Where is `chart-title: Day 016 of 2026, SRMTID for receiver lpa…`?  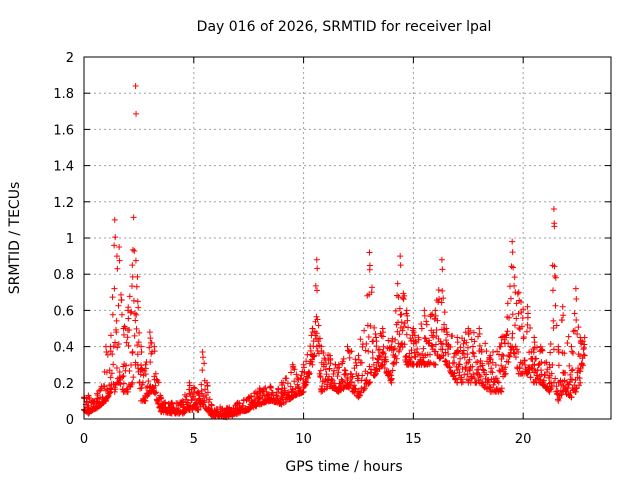
chart-title: Day 016 of 2026, SRMTID for receiver lpa… is located at coordinates (344, 27).